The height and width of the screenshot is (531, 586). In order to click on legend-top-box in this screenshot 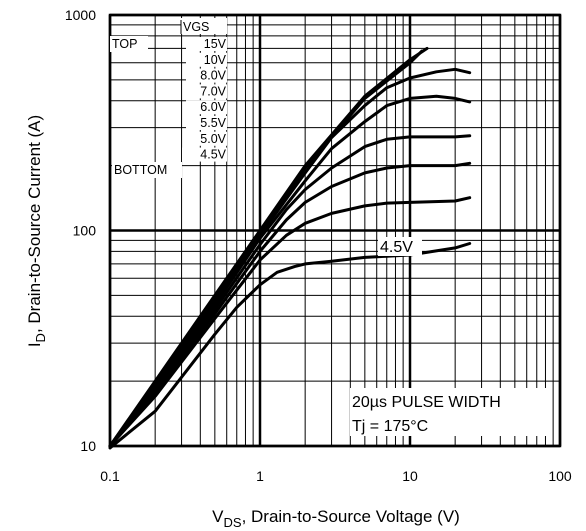, I will do `click(129, 44)`.